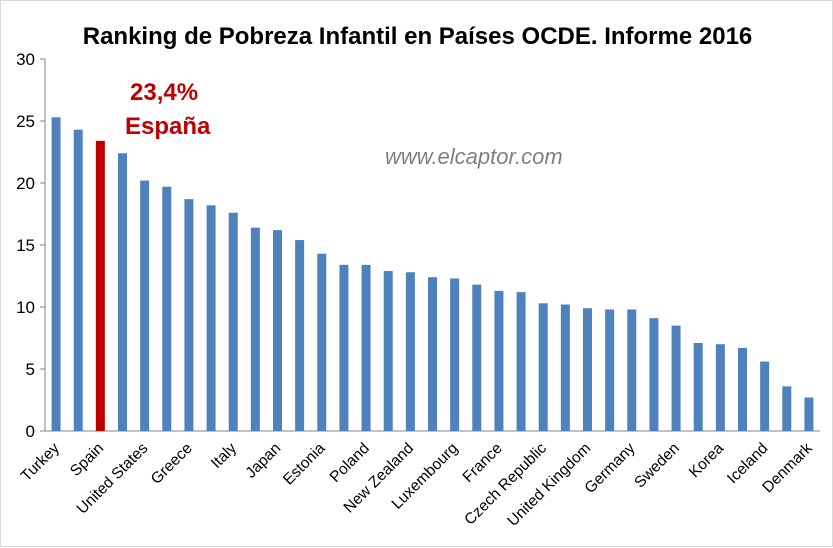 This screenshot has width=833, height=548. Describe the element at coordinates (25, 59) in the screenshot. I see `y-tick-label: 30` at that location.